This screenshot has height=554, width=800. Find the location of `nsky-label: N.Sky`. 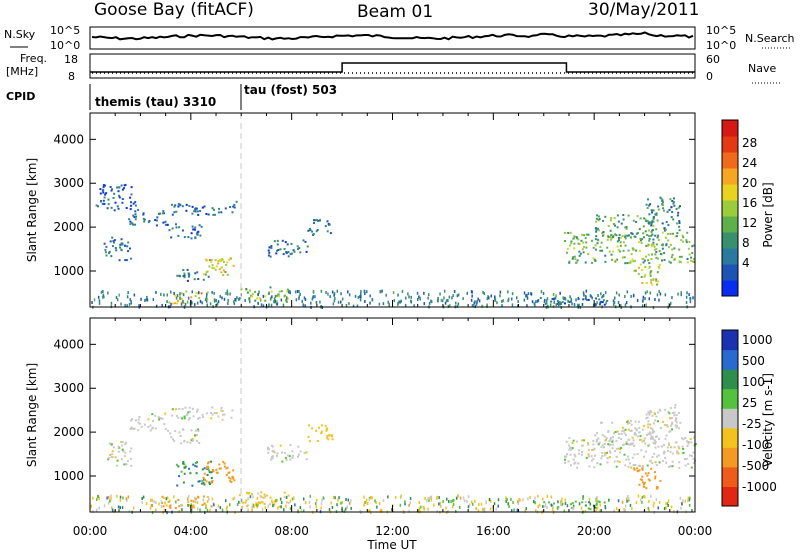

nsky-label: N.Sky is located at coordinates (20, 34).